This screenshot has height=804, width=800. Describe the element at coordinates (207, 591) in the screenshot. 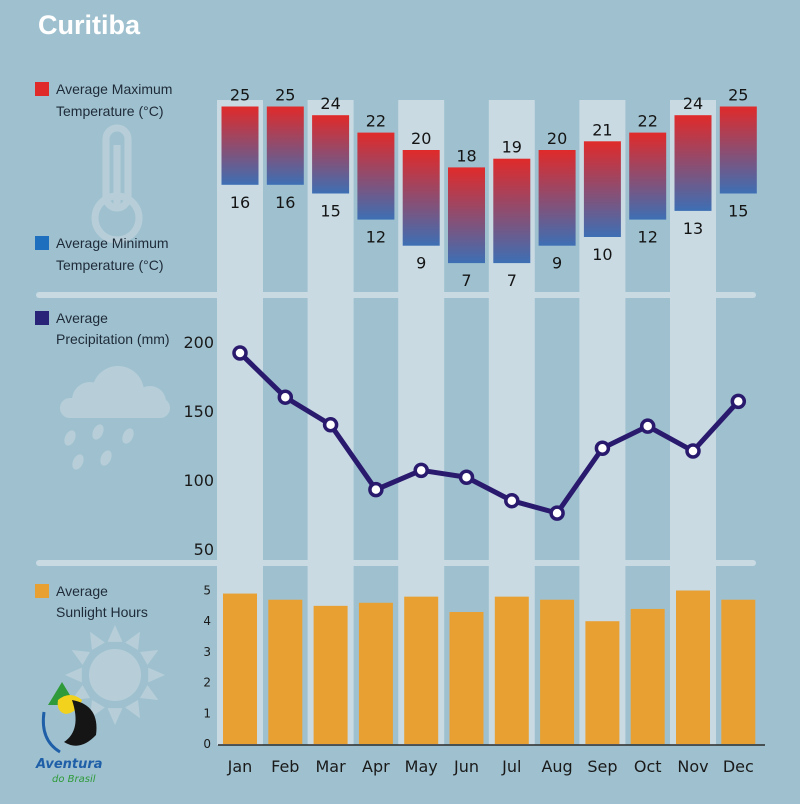

I see `sunlight-tick-label: 5` at that location.